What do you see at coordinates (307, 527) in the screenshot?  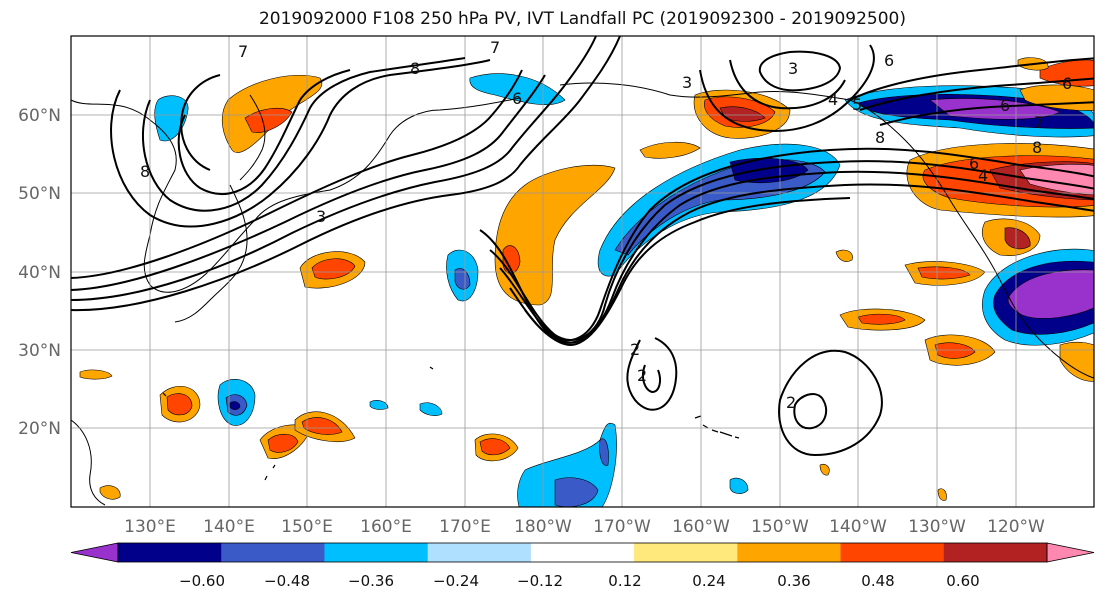 I see `lon-label: 150°E` at bounding box center [307, 527].